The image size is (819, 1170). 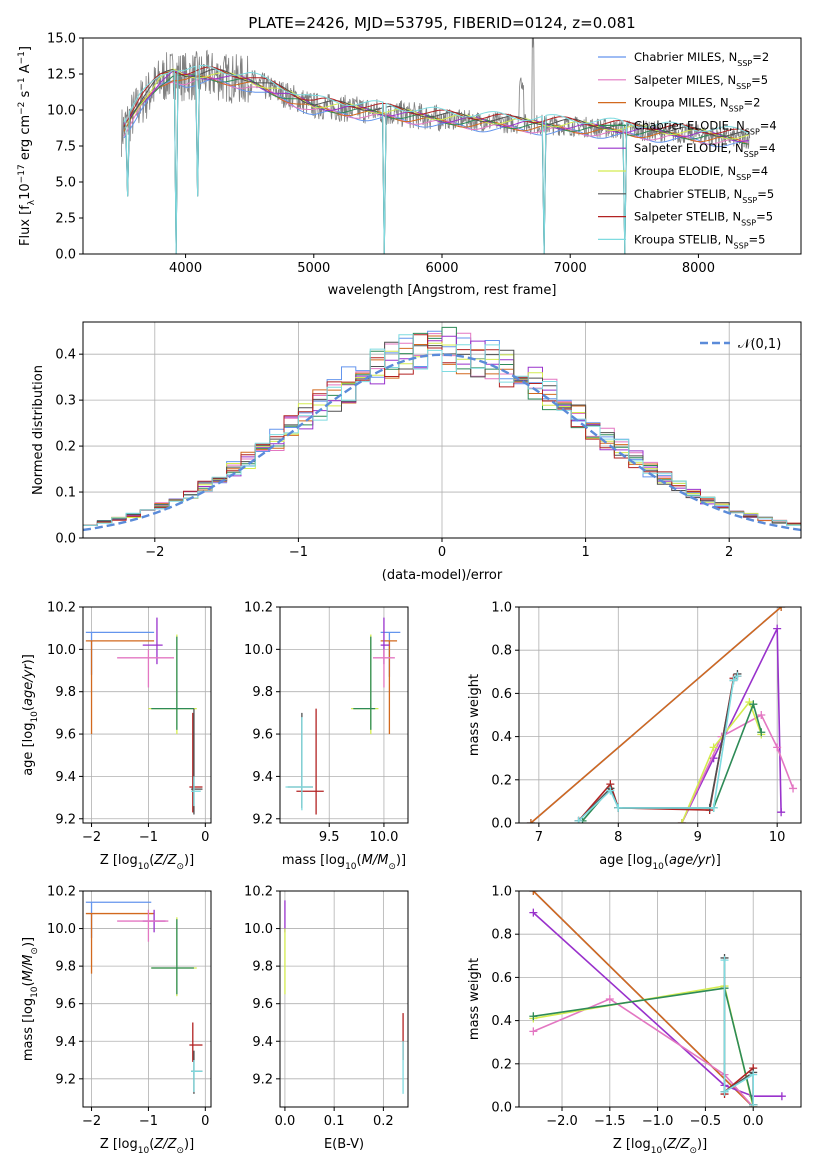 I want to click on legend-label: Chabrier MILES, NSSP=2, so click(x=701, y=59).